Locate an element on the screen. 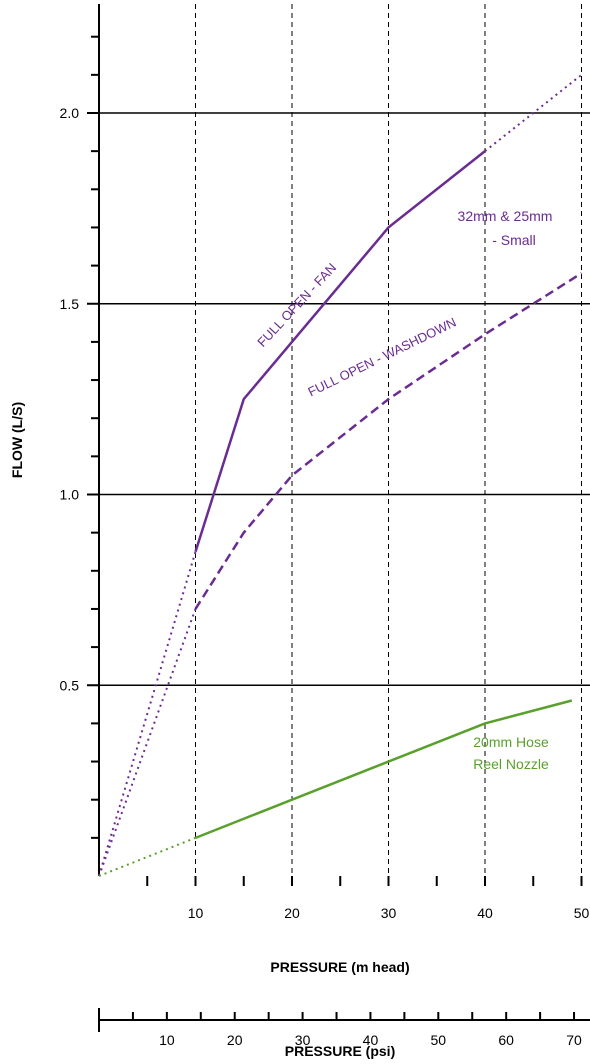 This screenshot has width=590, height=1064. psi-tick-label: 40 is located at coordinates (371, 1040).